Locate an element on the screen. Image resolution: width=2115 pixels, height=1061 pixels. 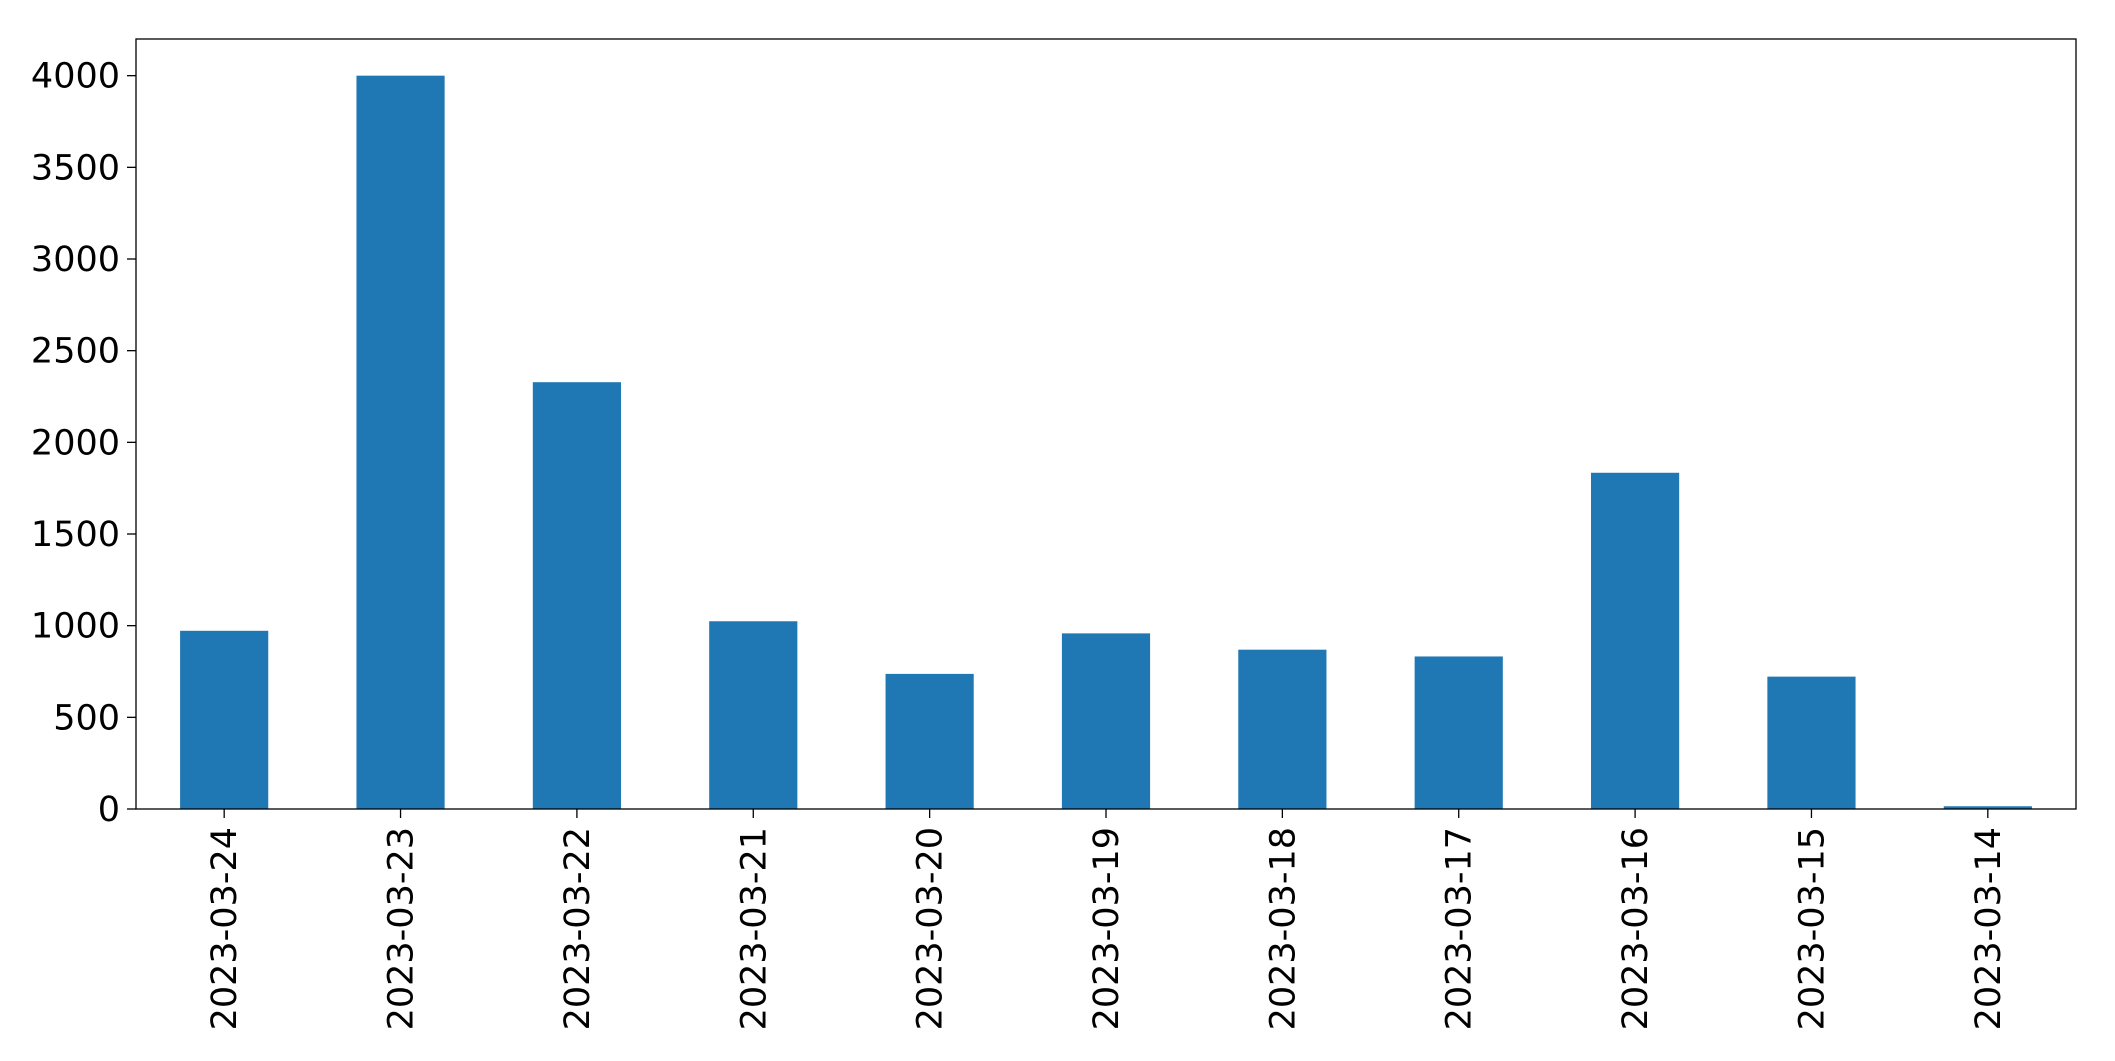
y-tick-label: 3500 is located at coordinates (75, 168).